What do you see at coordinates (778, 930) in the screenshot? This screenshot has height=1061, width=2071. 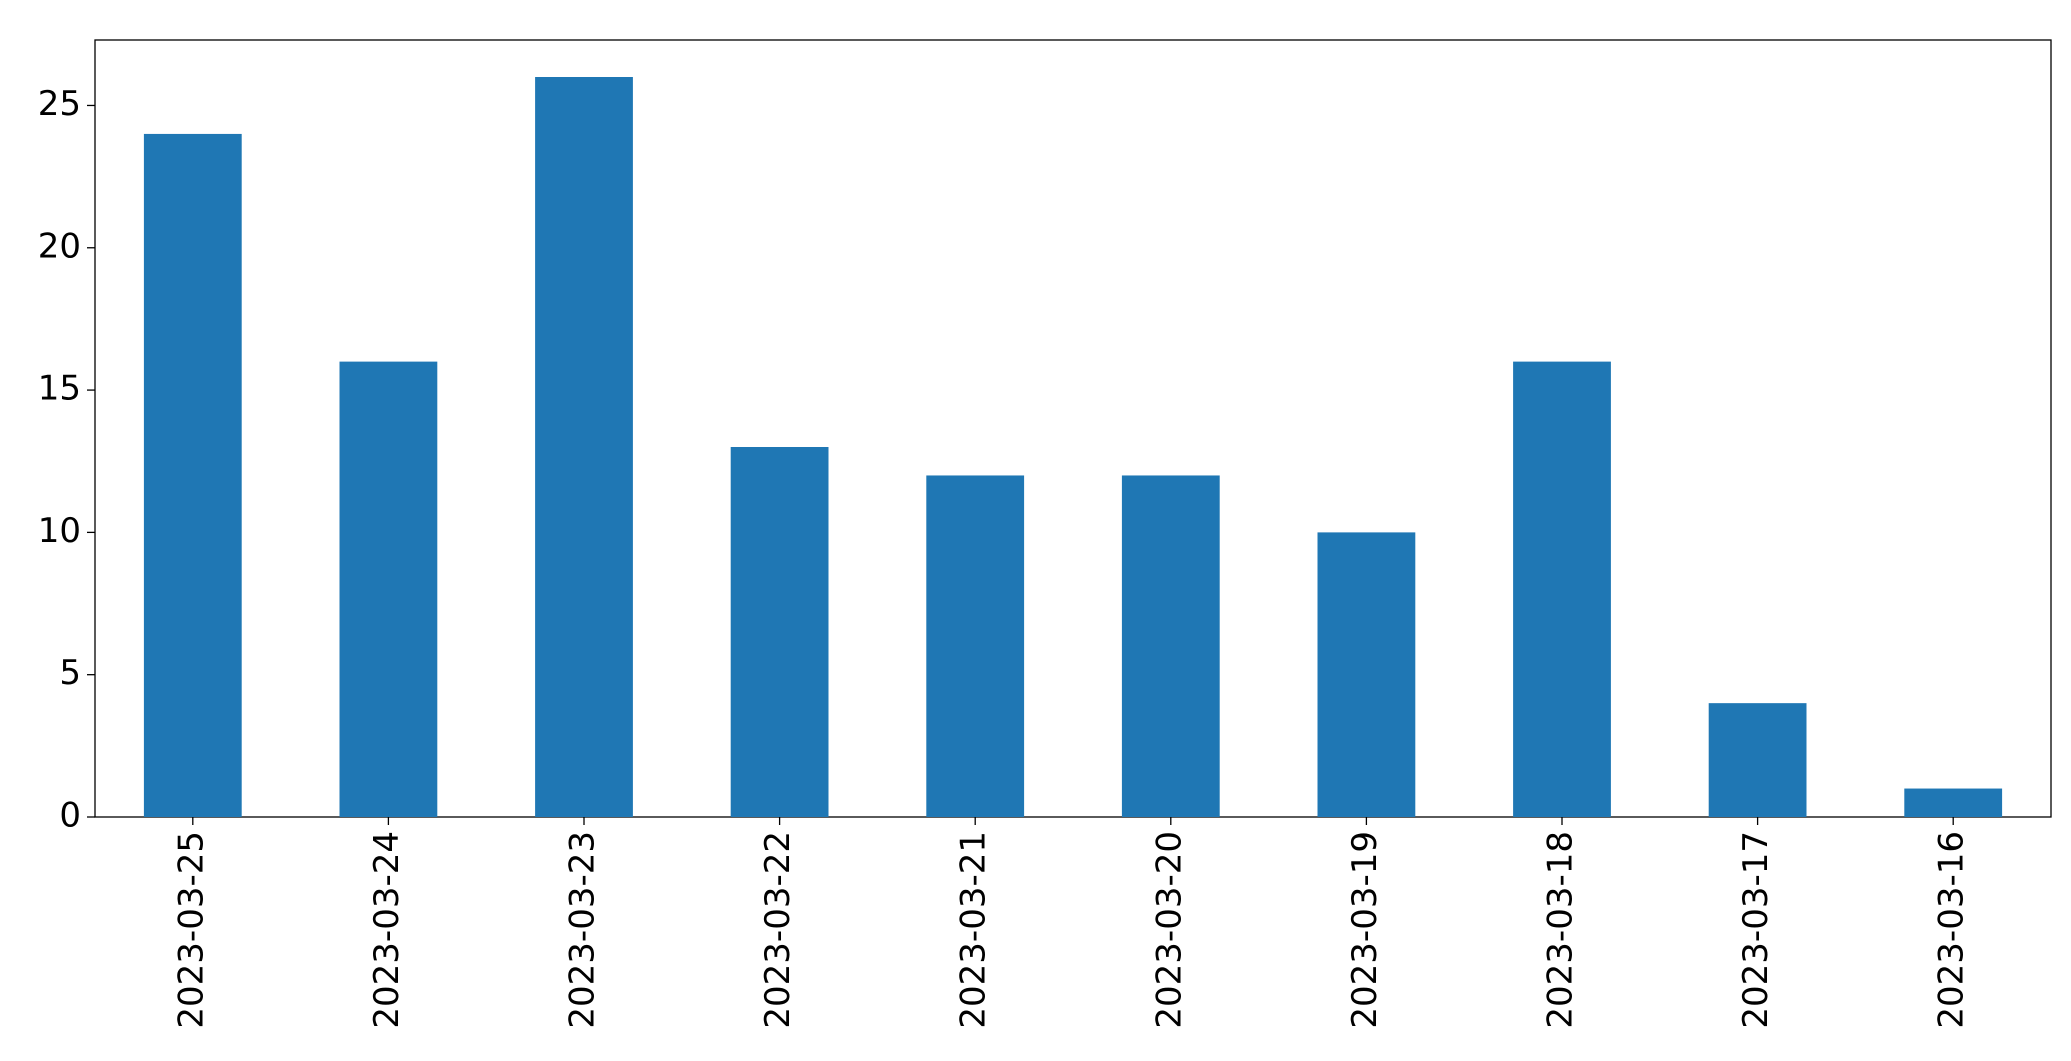 I see `x-tick-label: 2023-03-22` at bounding box center [778, 930].